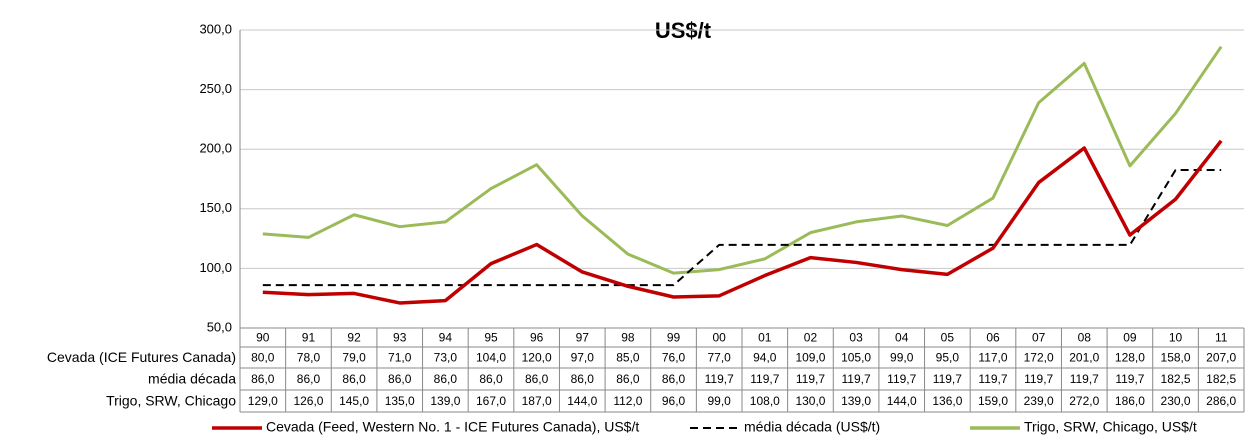 The image size is (1246, 439). What do you see at coordinates (1110, 427) in the screenshot?
I see `legend-label: Trigo, SRW, Chicago, US$/t` at bounding box center [1110, 427].